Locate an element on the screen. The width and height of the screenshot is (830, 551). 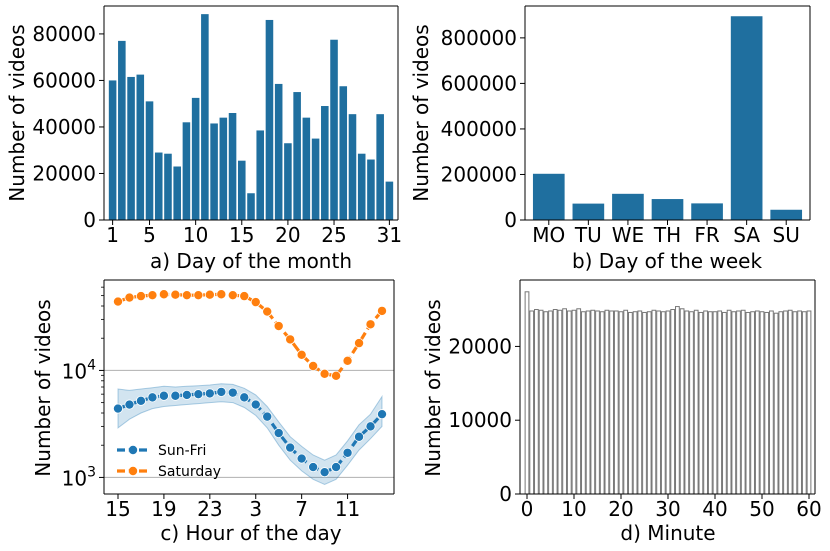
panel-a-xtick-label: 15 is located at coordinates (241, 235).